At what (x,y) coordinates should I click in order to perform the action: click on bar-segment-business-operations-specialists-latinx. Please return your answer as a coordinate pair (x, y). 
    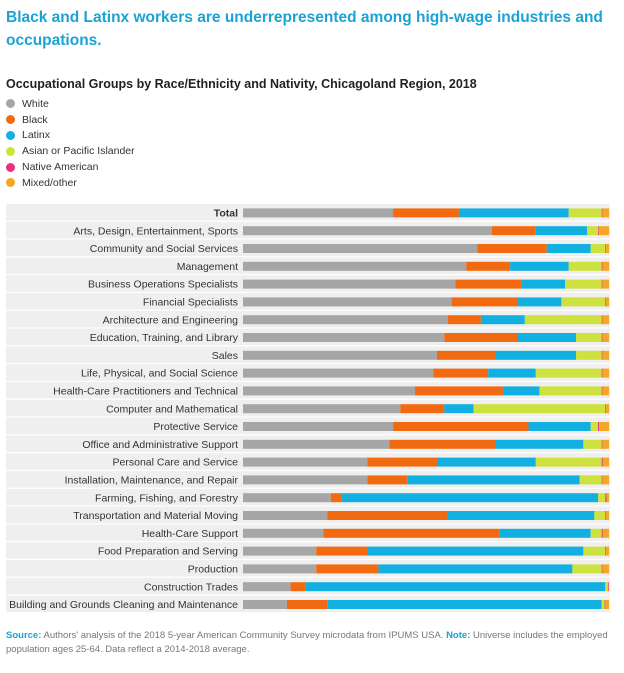
    Looking at the image, I should click on (543, 284).